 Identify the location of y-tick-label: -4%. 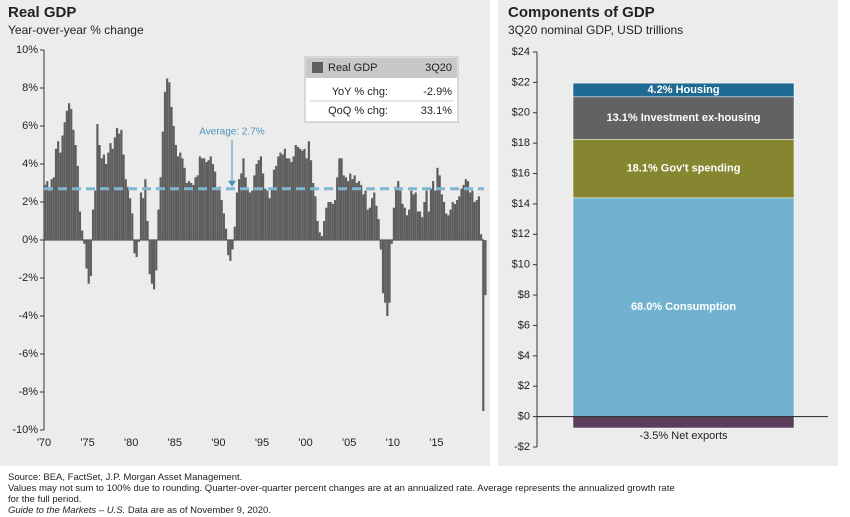
(28, 316).